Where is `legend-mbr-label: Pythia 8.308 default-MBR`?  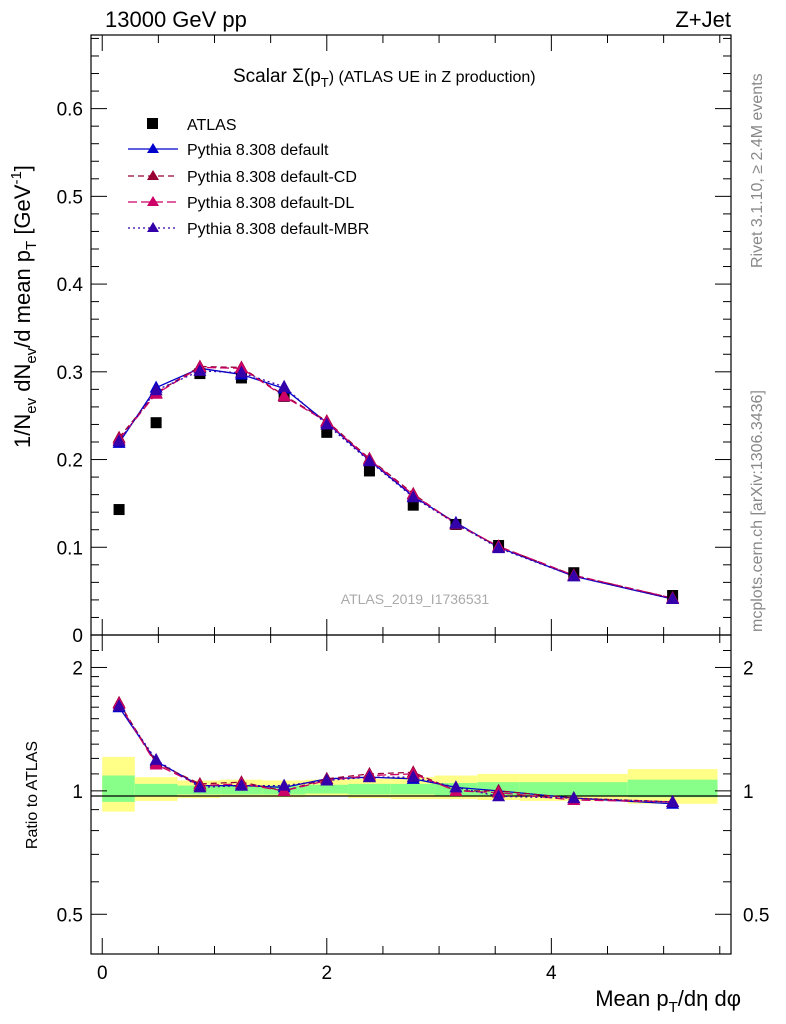 legend-mbr-label: Pythia 8.308 default-MBR is located at coordinates (278, 229).